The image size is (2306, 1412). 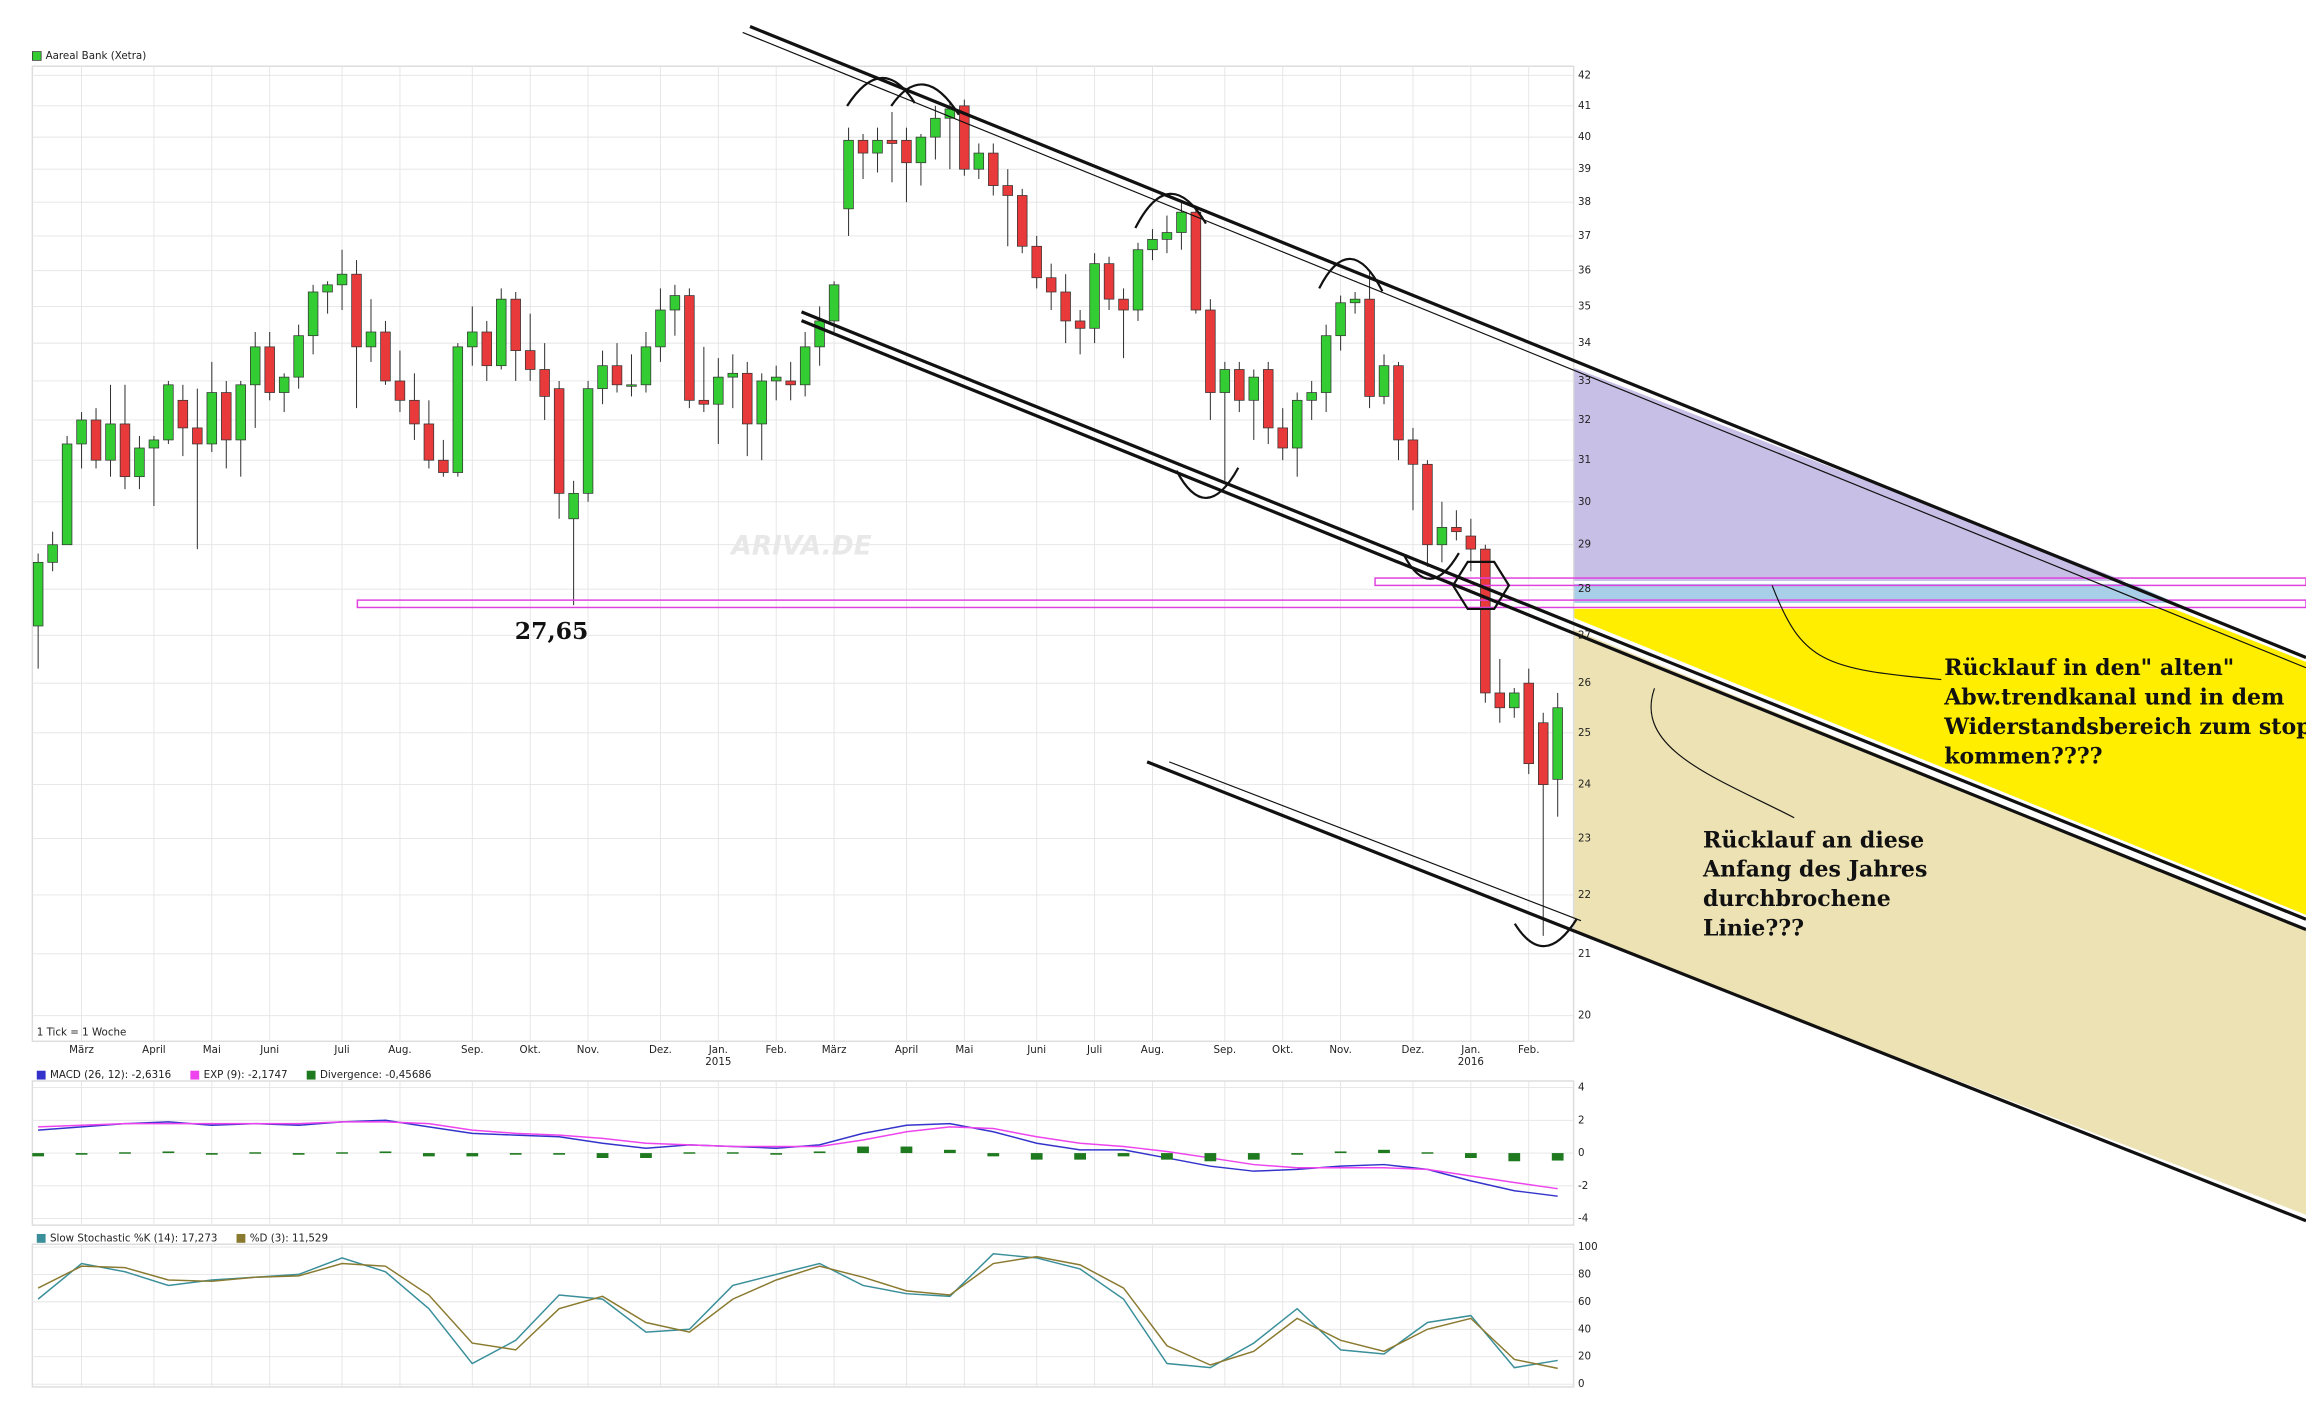 I want to click on beige-zone, so click(x=1939, y=922).